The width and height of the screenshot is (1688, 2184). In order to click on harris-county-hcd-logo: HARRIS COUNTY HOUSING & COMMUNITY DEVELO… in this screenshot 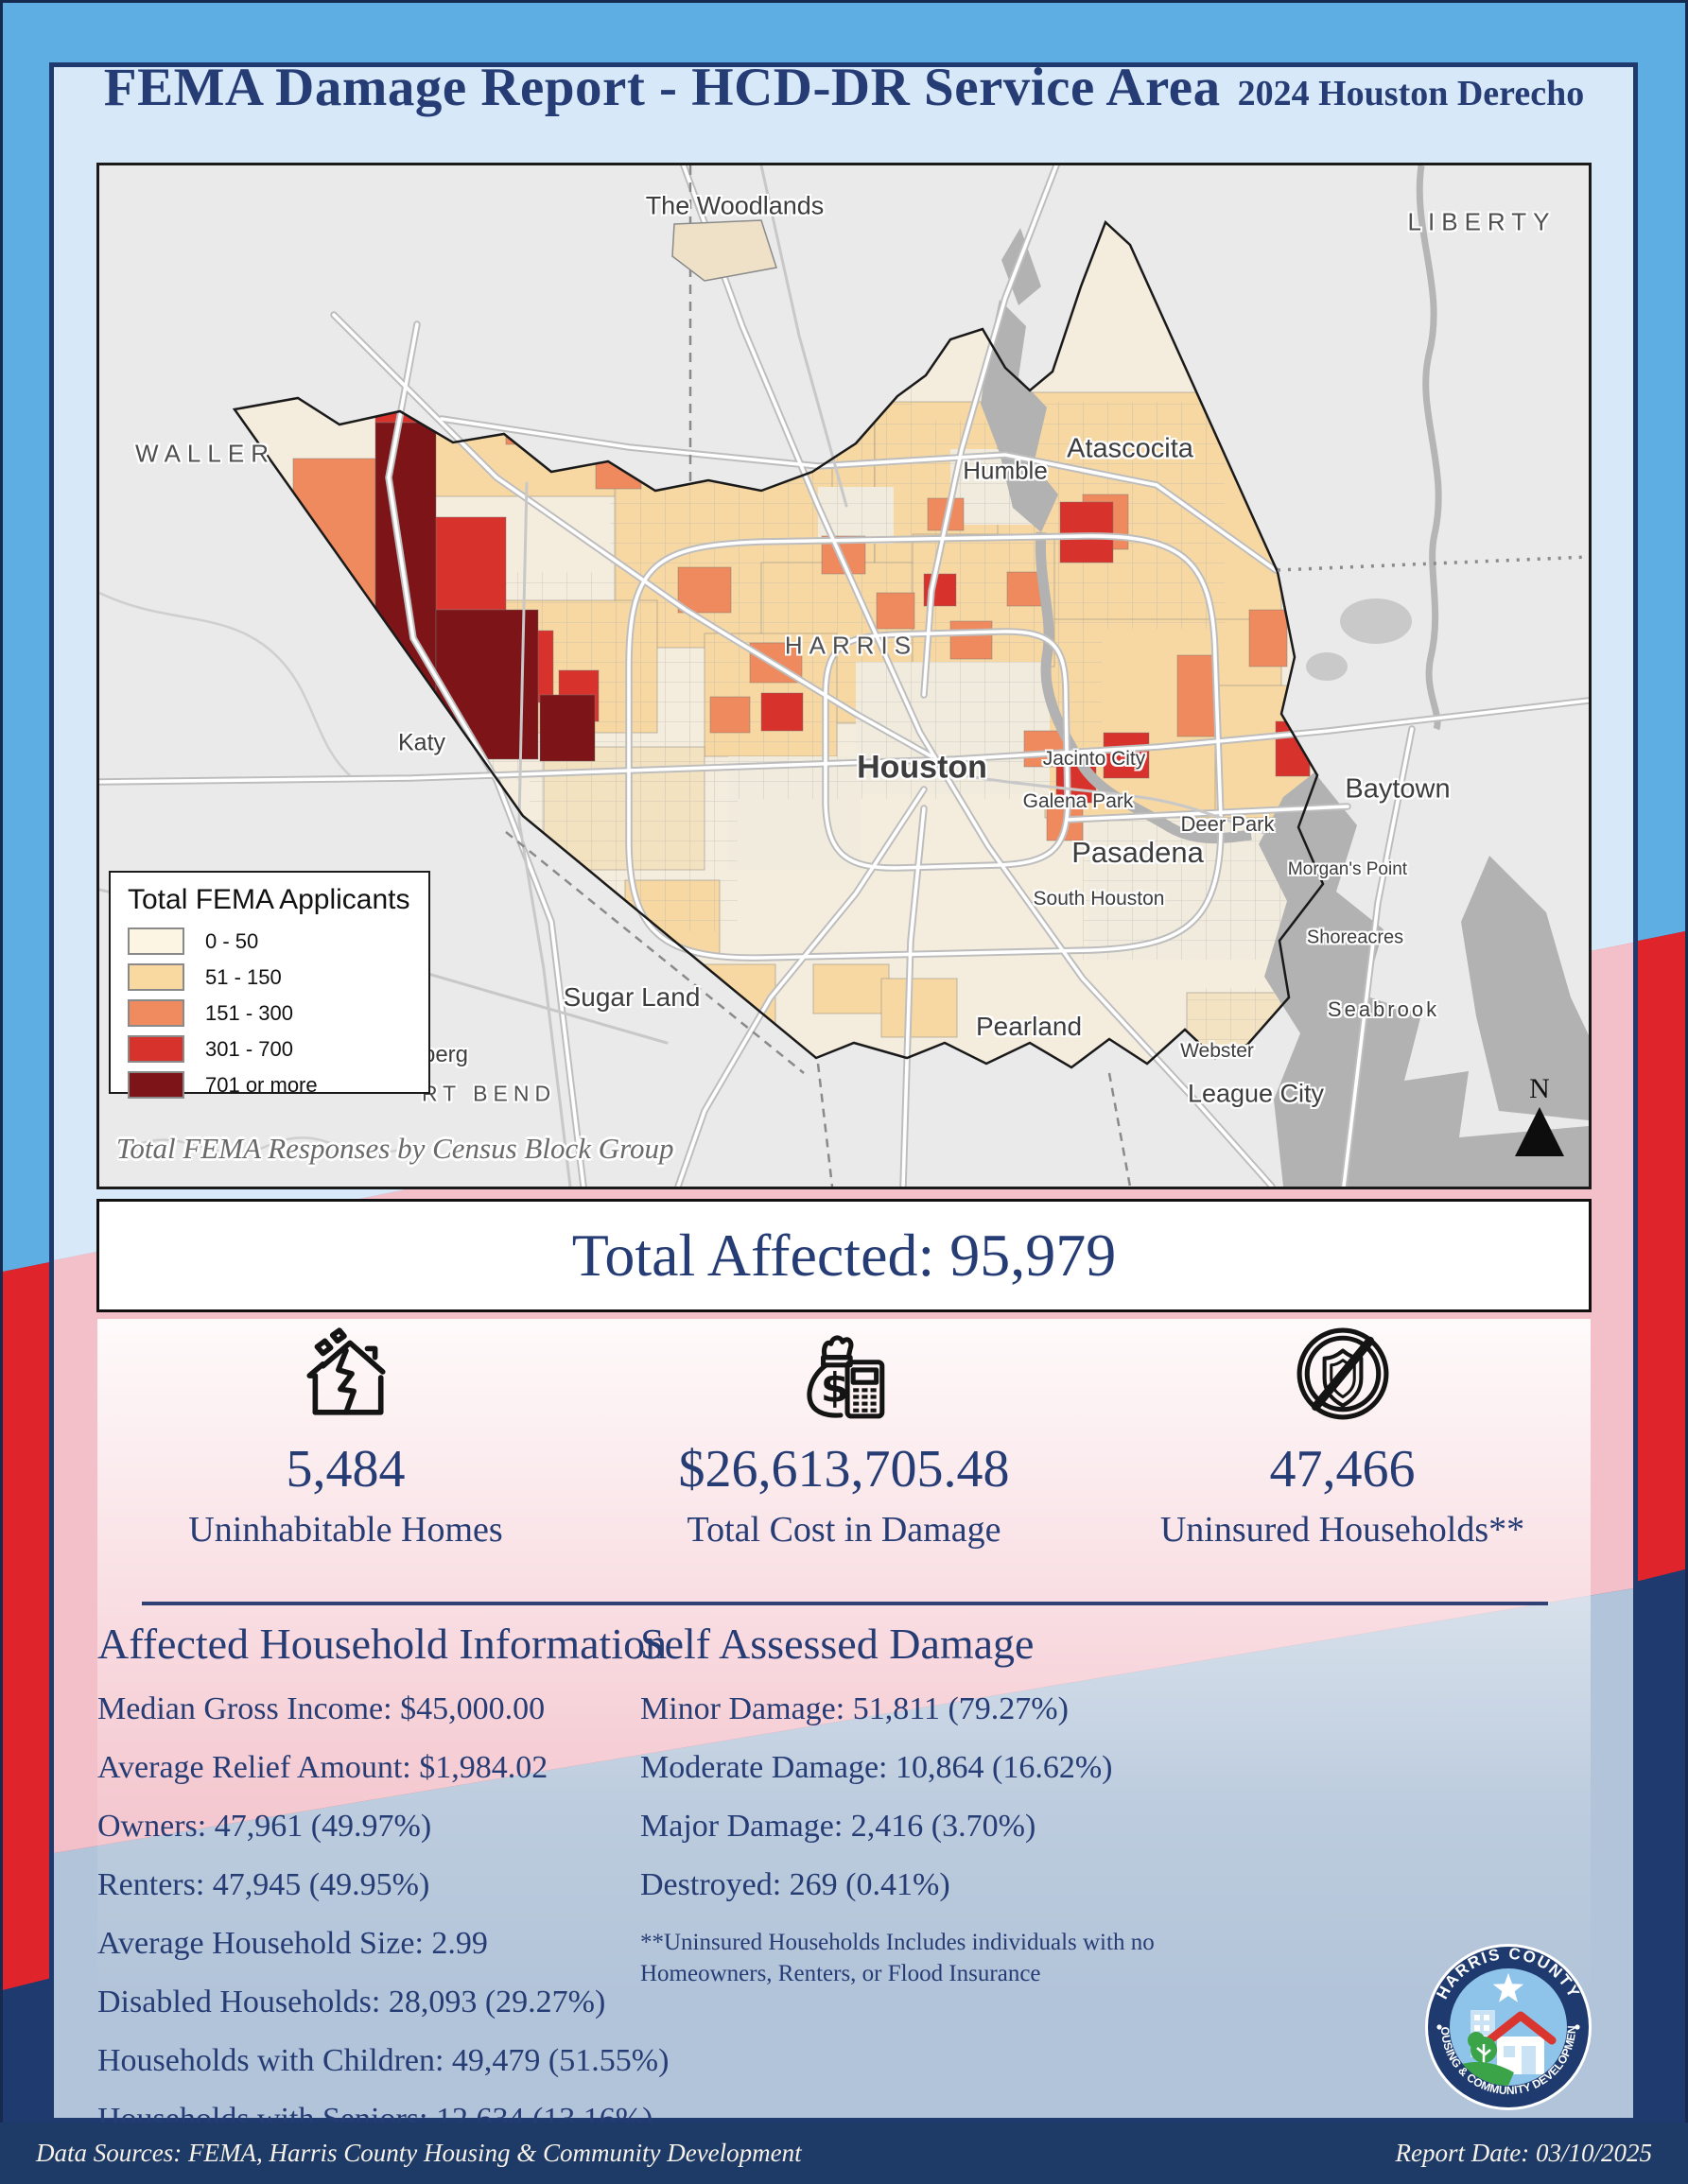, I will do `click(1507, 2026)`.